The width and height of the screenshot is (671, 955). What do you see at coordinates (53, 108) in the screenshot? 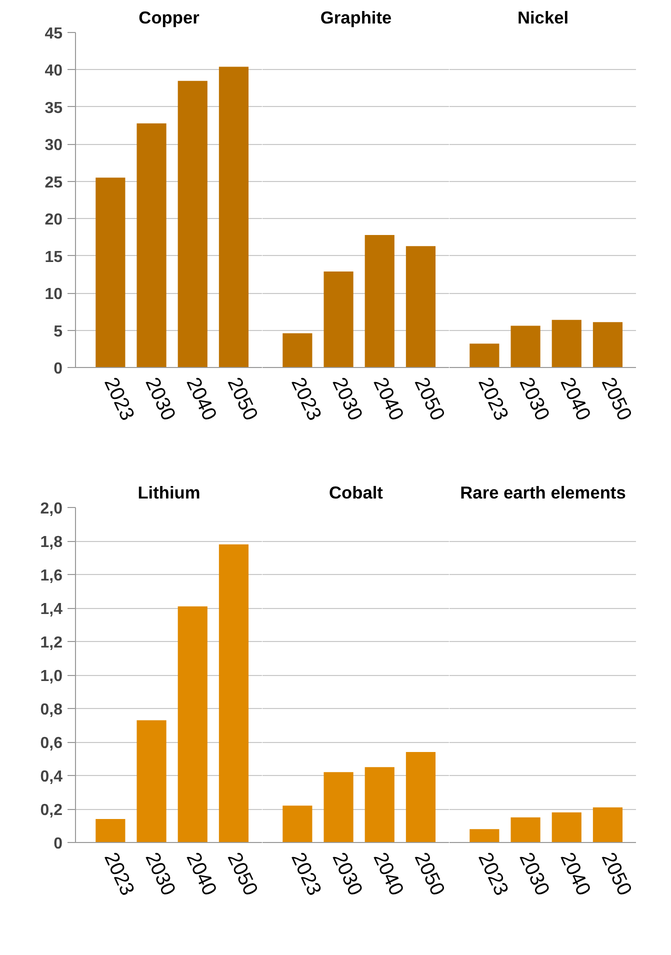
I see `y-tick-label: 35` at bounding box center [53, 108].